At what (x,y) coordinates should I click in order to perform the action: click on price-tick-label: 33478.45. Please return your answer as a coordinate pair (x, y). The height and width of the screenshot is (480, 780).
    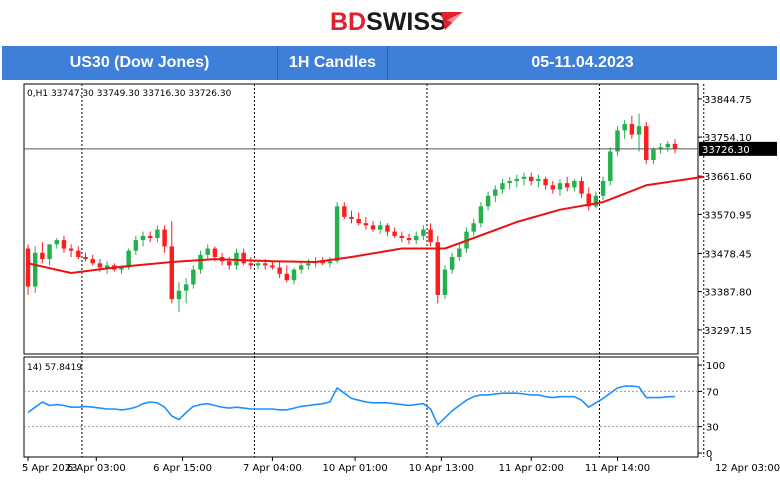
    Looking at the image, I should click on (728, 254).